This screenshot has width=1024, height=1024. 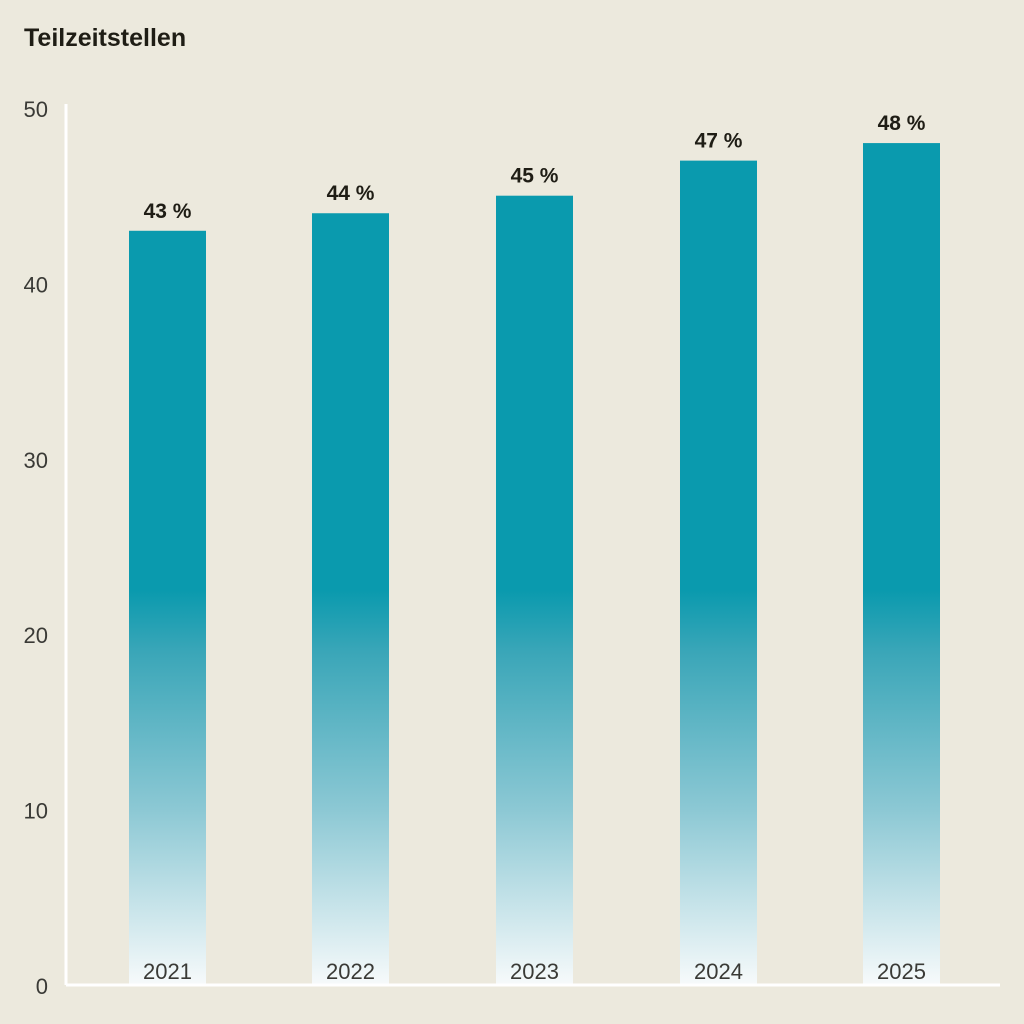 What do you see at coordinates (167, 971) in the screenshot?
I see `x-tick-label: 2021` at bounding box center [167, 971].